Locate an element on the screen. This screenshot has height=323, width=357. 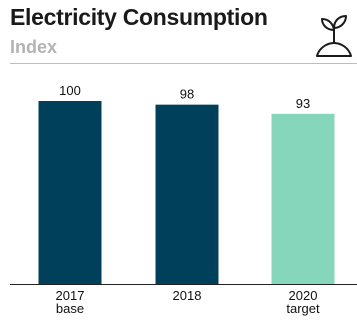
plant-sprout-icon is located at coordinates (334, 36).